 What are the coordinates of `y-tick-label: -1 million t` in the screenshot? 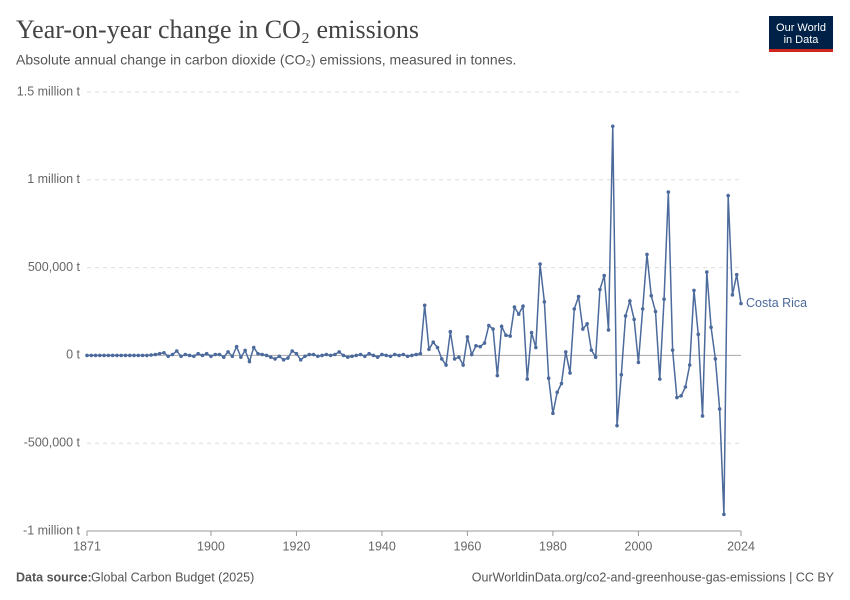 It's located at (51, 530).